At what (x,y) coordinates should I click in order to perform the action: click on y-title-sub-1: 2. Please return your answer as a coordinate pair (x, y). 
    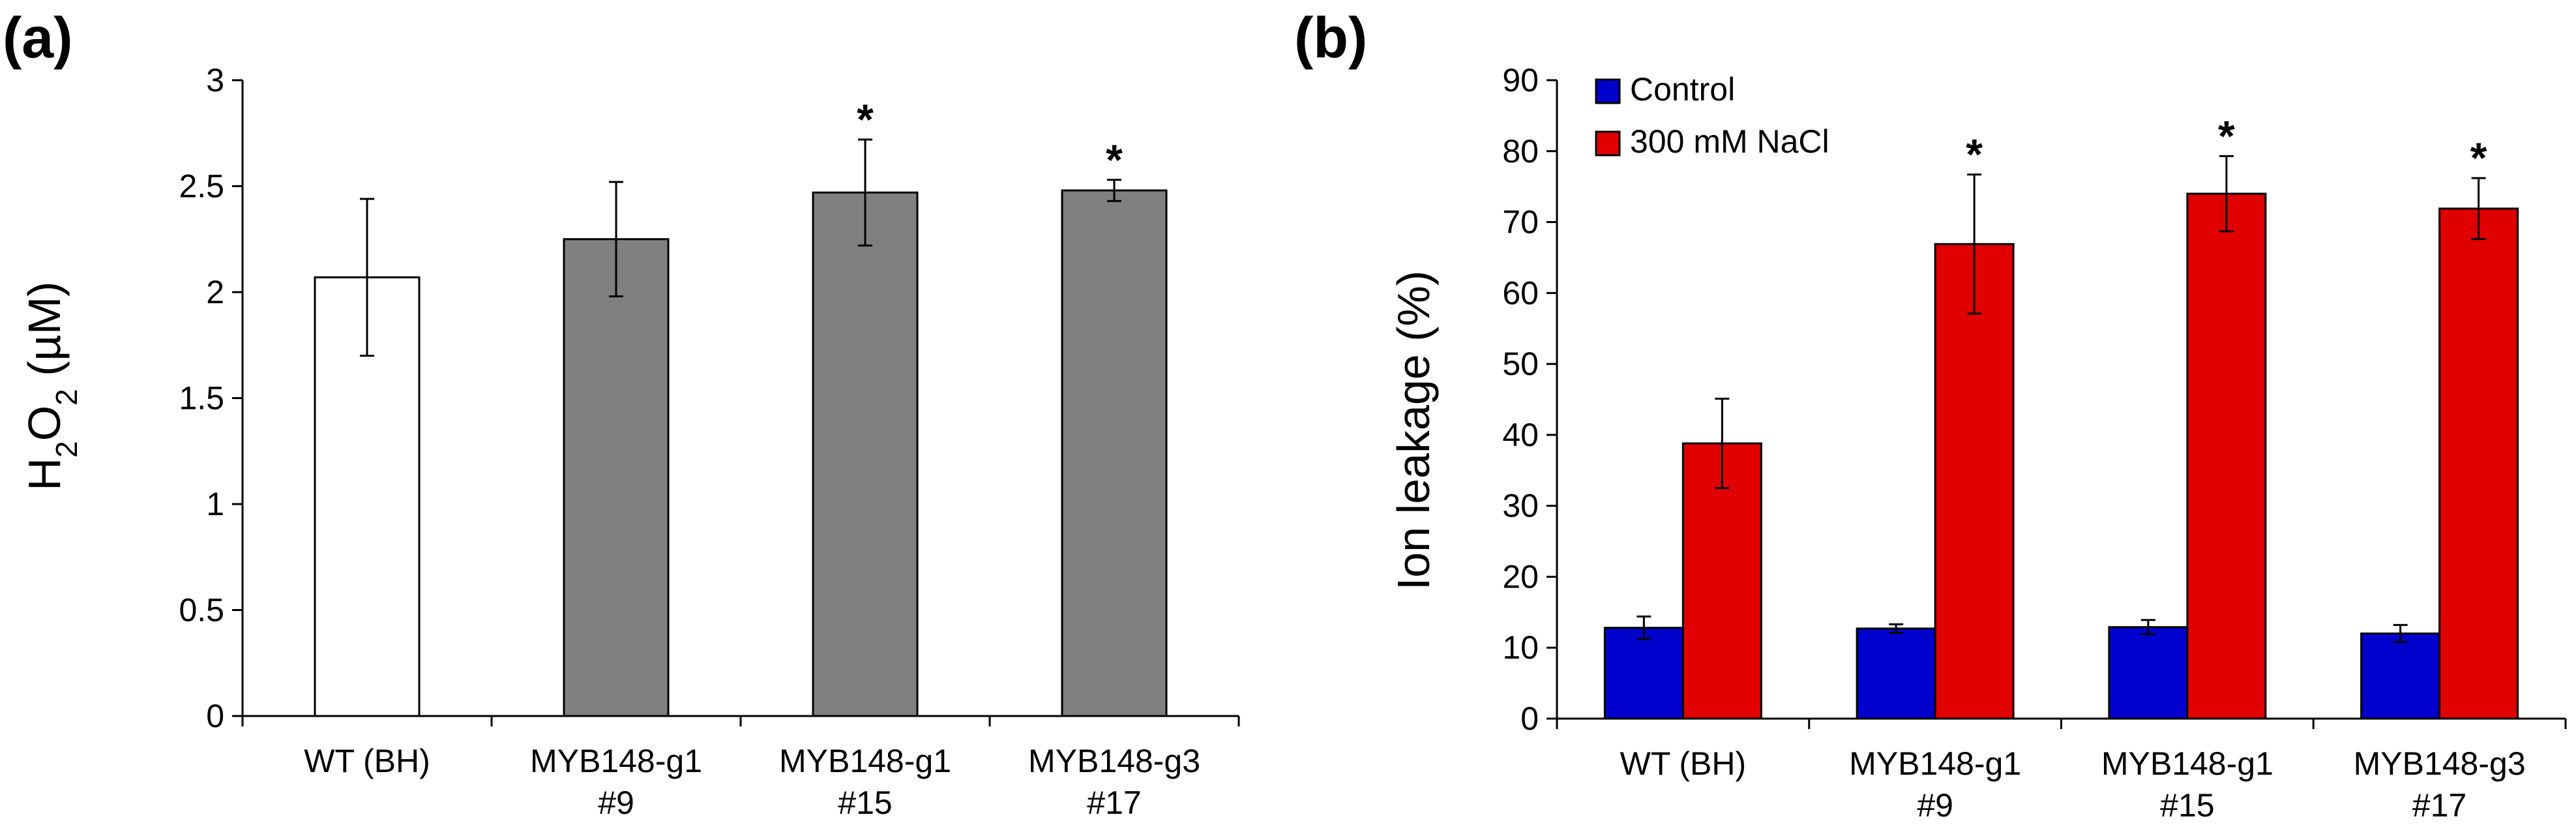
    Looking at the image, I should click on (66, 449).